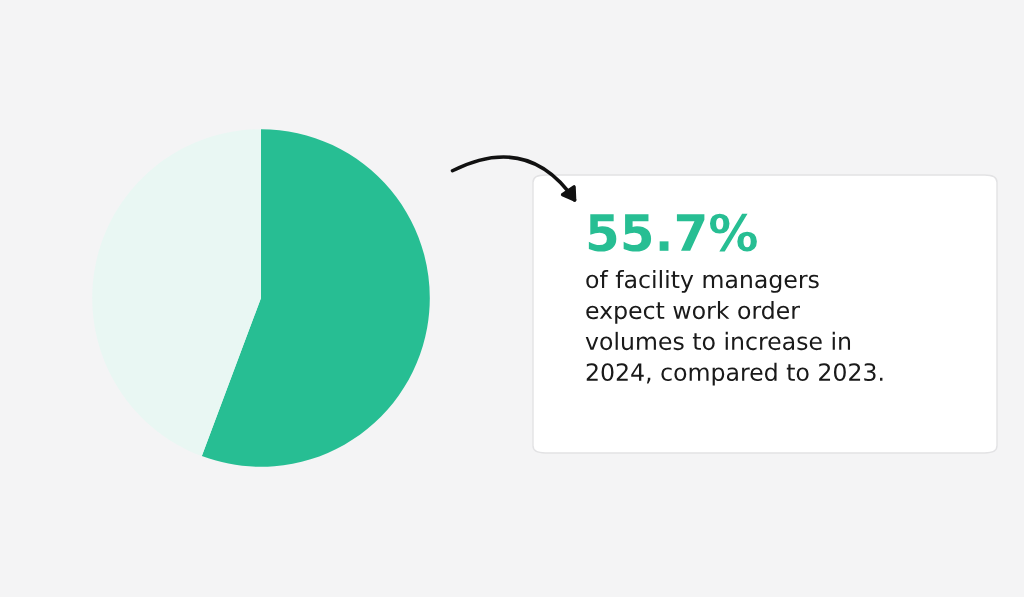 This screenshot has height=597, width=1024. I want to click on data-label: 55.7%, so click(672, 232).